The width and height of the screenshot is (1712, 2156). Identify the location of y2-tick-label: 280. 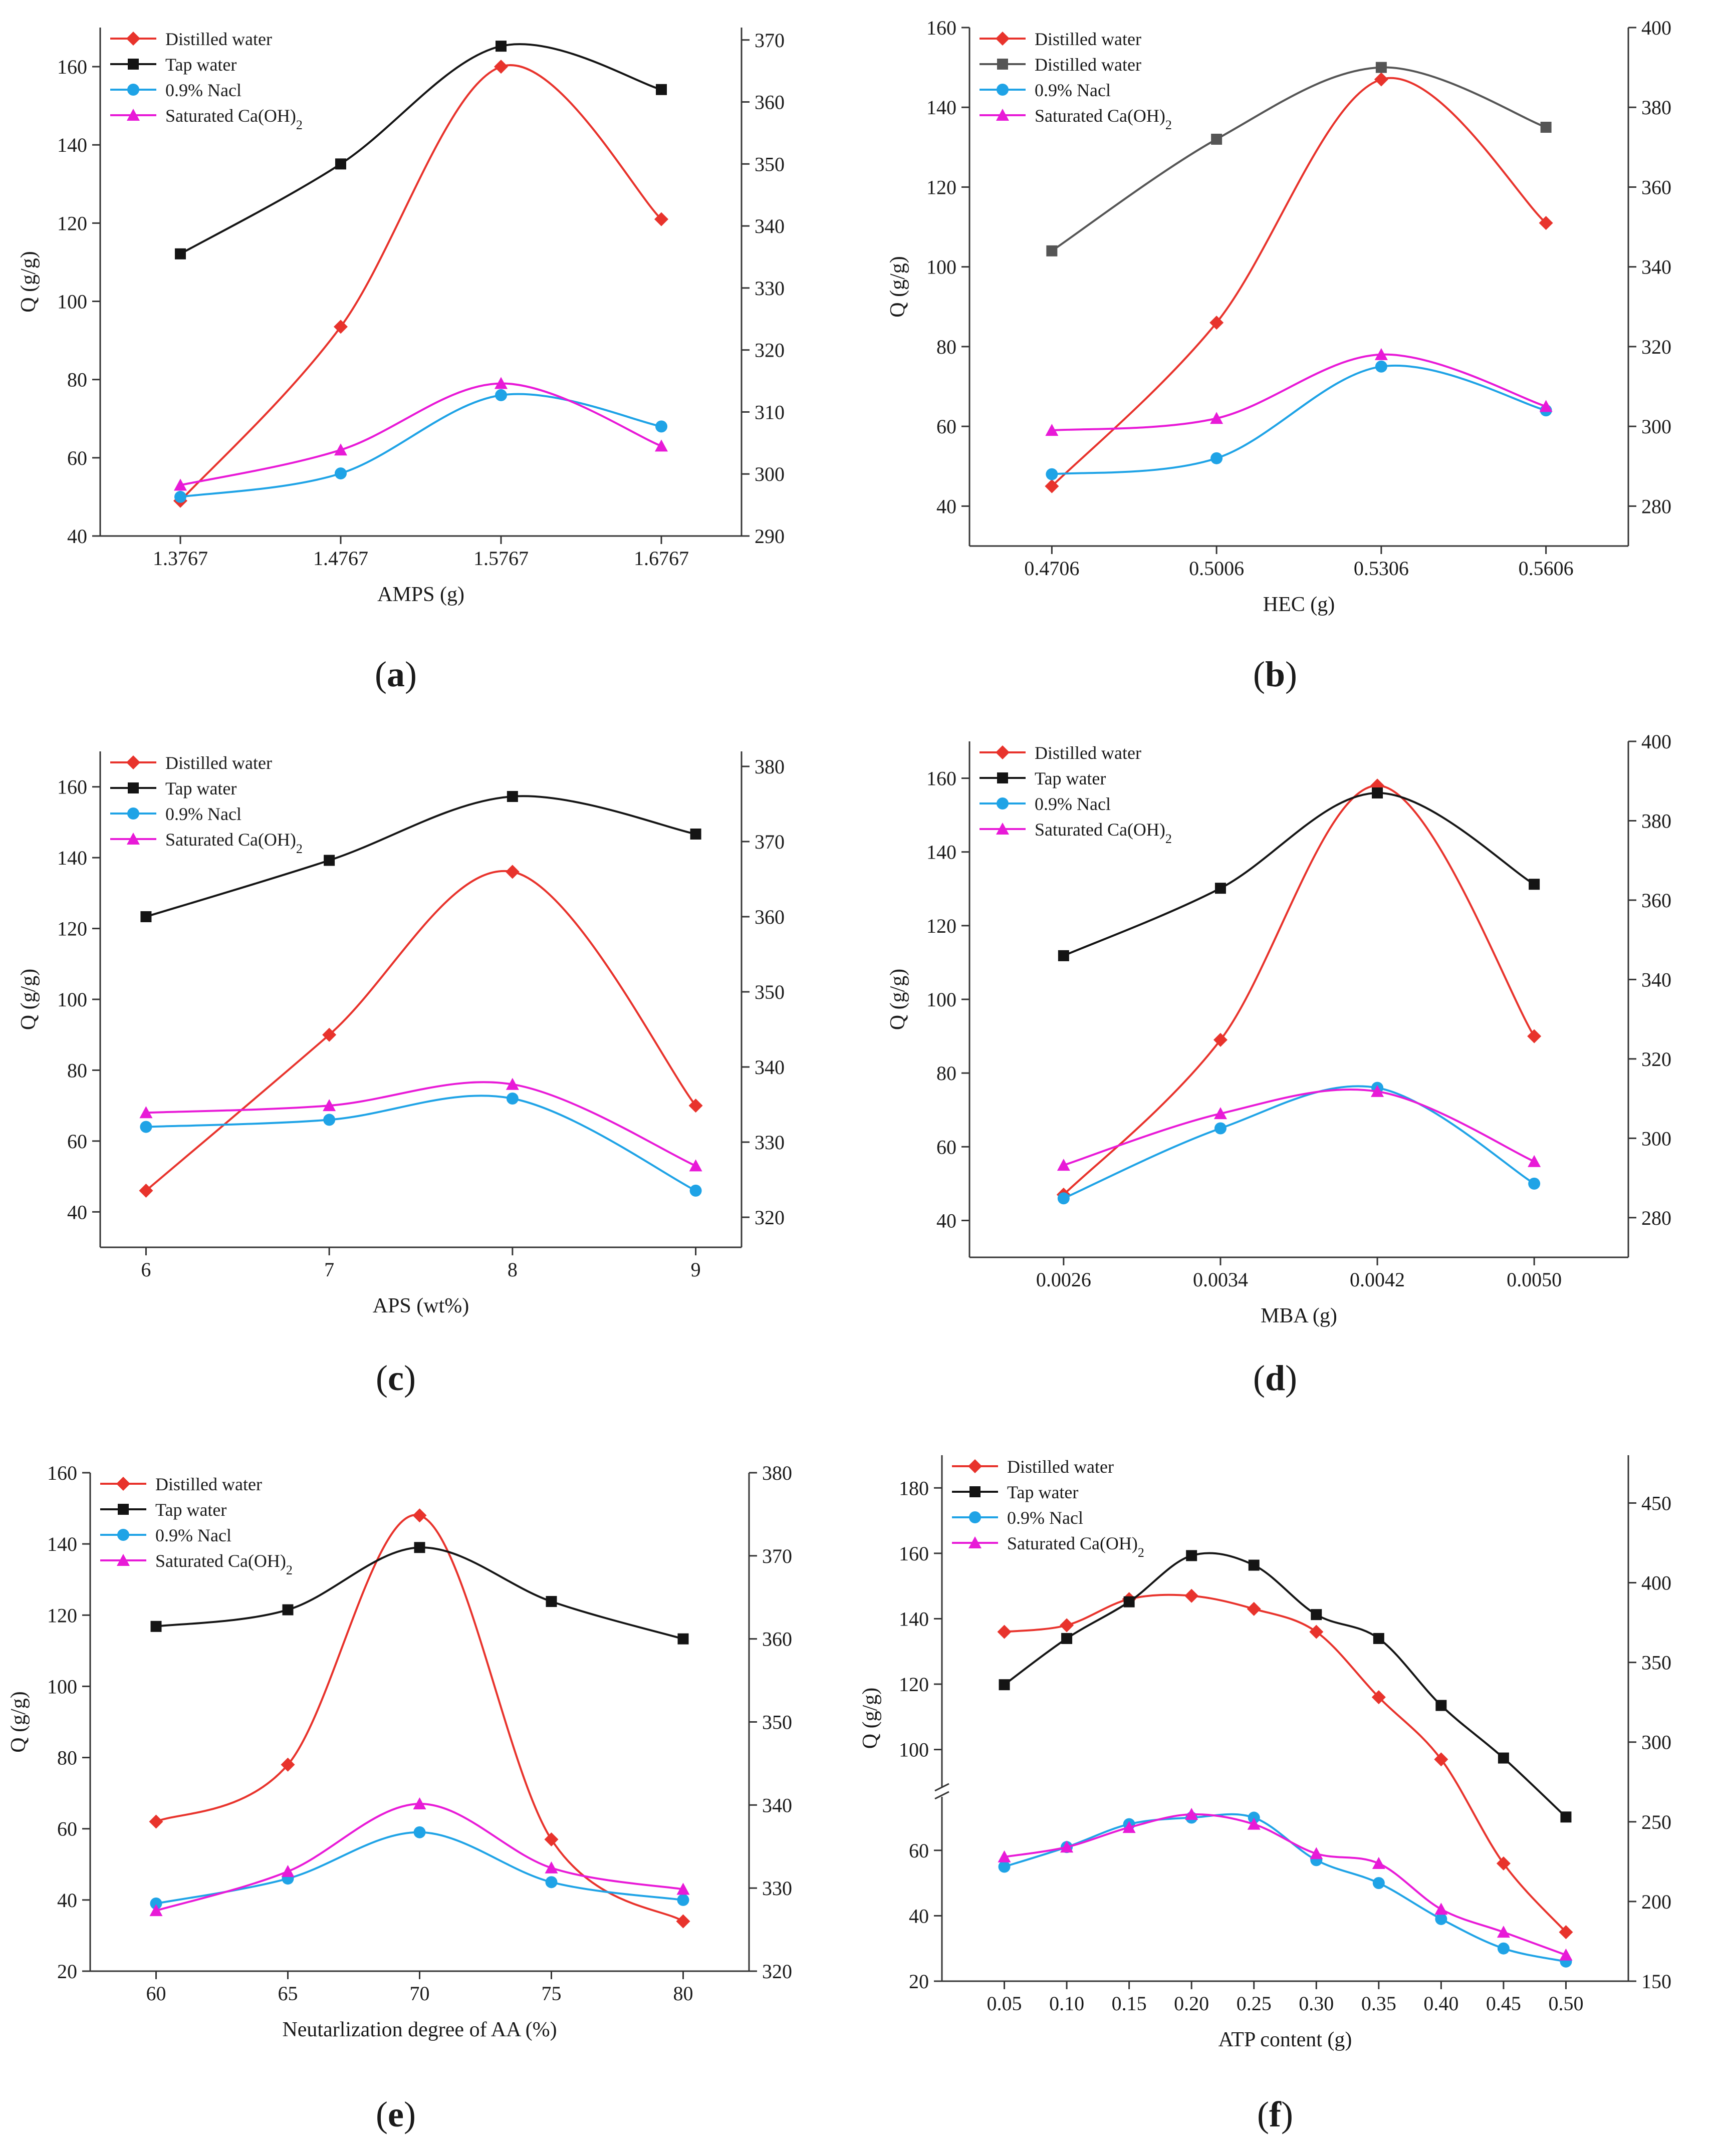
(1656, 506).